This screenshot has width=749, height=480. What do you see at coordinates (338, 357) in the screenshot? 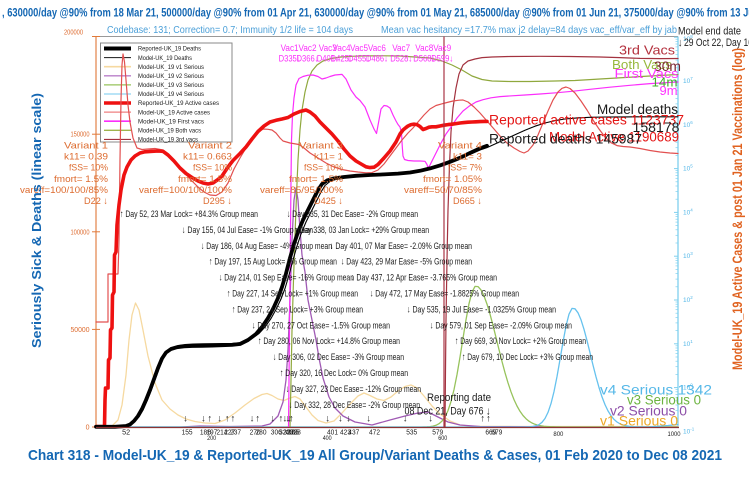
I see `svg-text:↓ Day 306, 02 Dec Ease= -3% Gr: ↓ Day 306, 02 Dec Ease= -3% Group mean` at bounding box center [338, 357].